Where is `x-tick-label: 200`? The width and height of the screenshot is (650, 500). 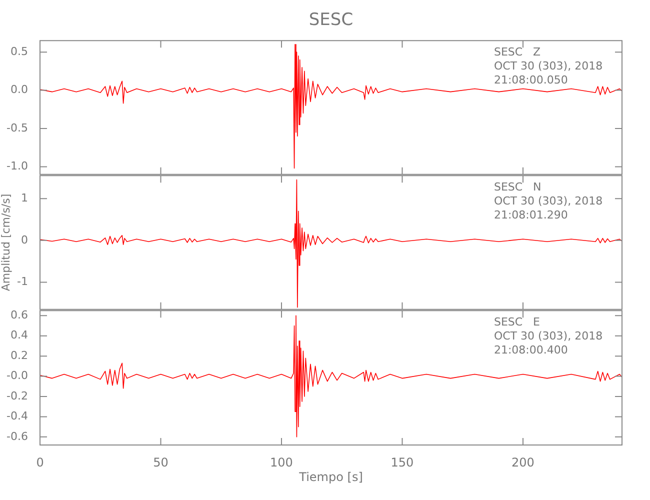 x-tick-label: 200 is located at coordinates (523, 462).